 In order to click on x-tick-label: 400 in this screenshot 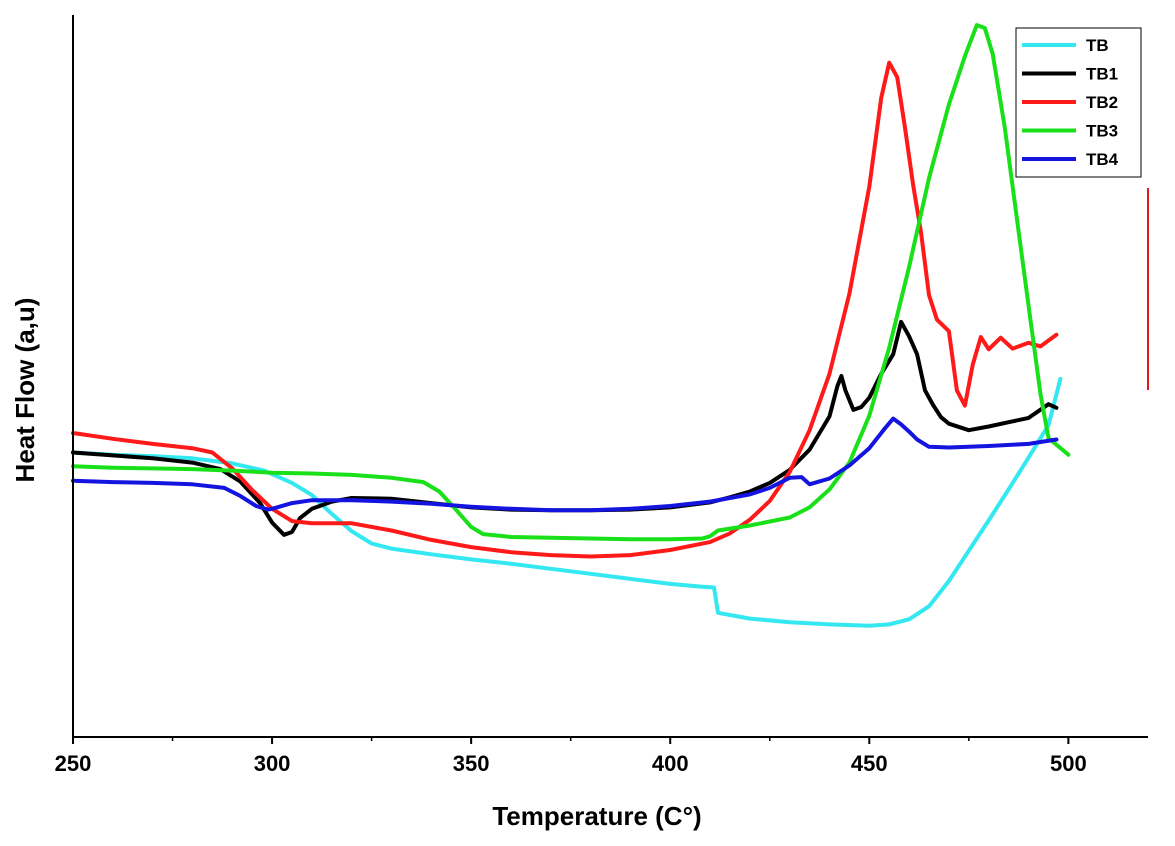, I will do `click(670, 763)`.